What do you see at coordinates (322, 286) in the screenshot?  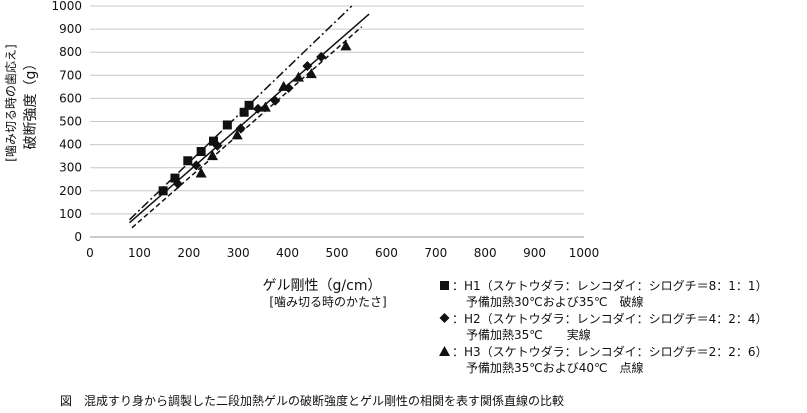 I see `x-axis-title: ゲル剛性（g/cm）` at bounding box center [322, 286].